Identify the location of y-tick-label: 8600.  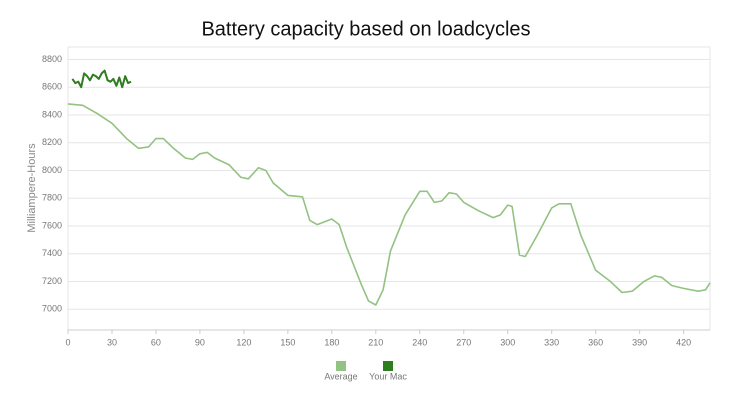
(52, 87).